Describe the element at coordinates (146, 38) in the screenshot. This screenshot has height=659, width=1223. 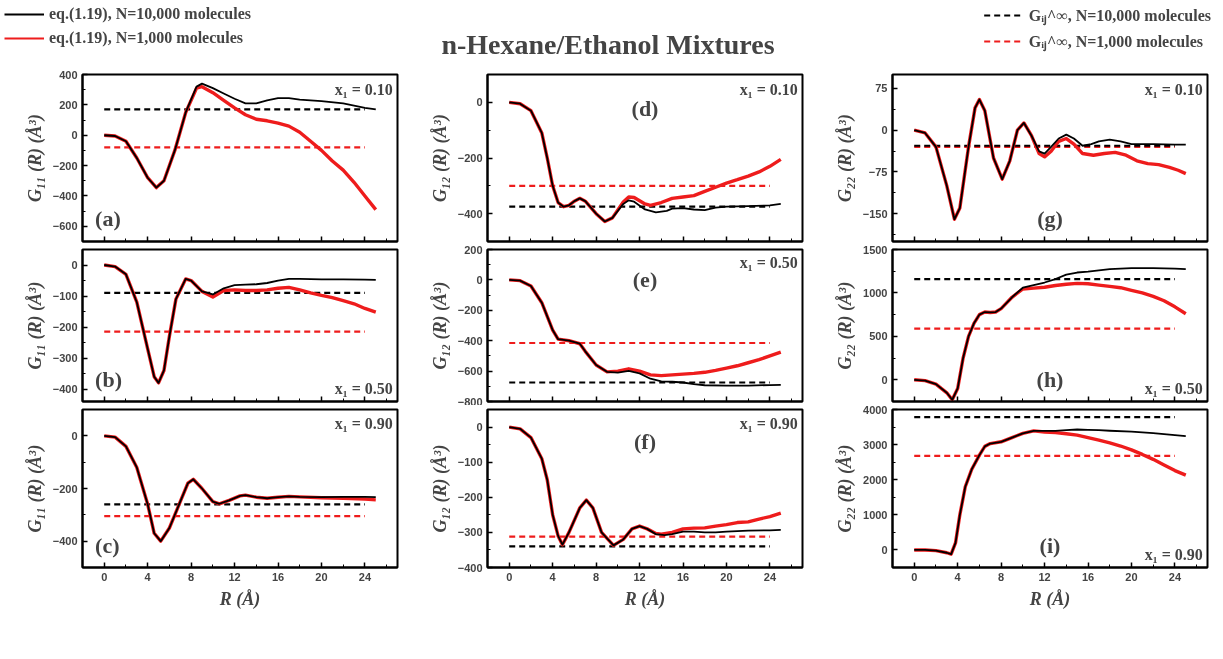
I see `legend-label: eq.(1.19), N=1,000 molecules` at that location.